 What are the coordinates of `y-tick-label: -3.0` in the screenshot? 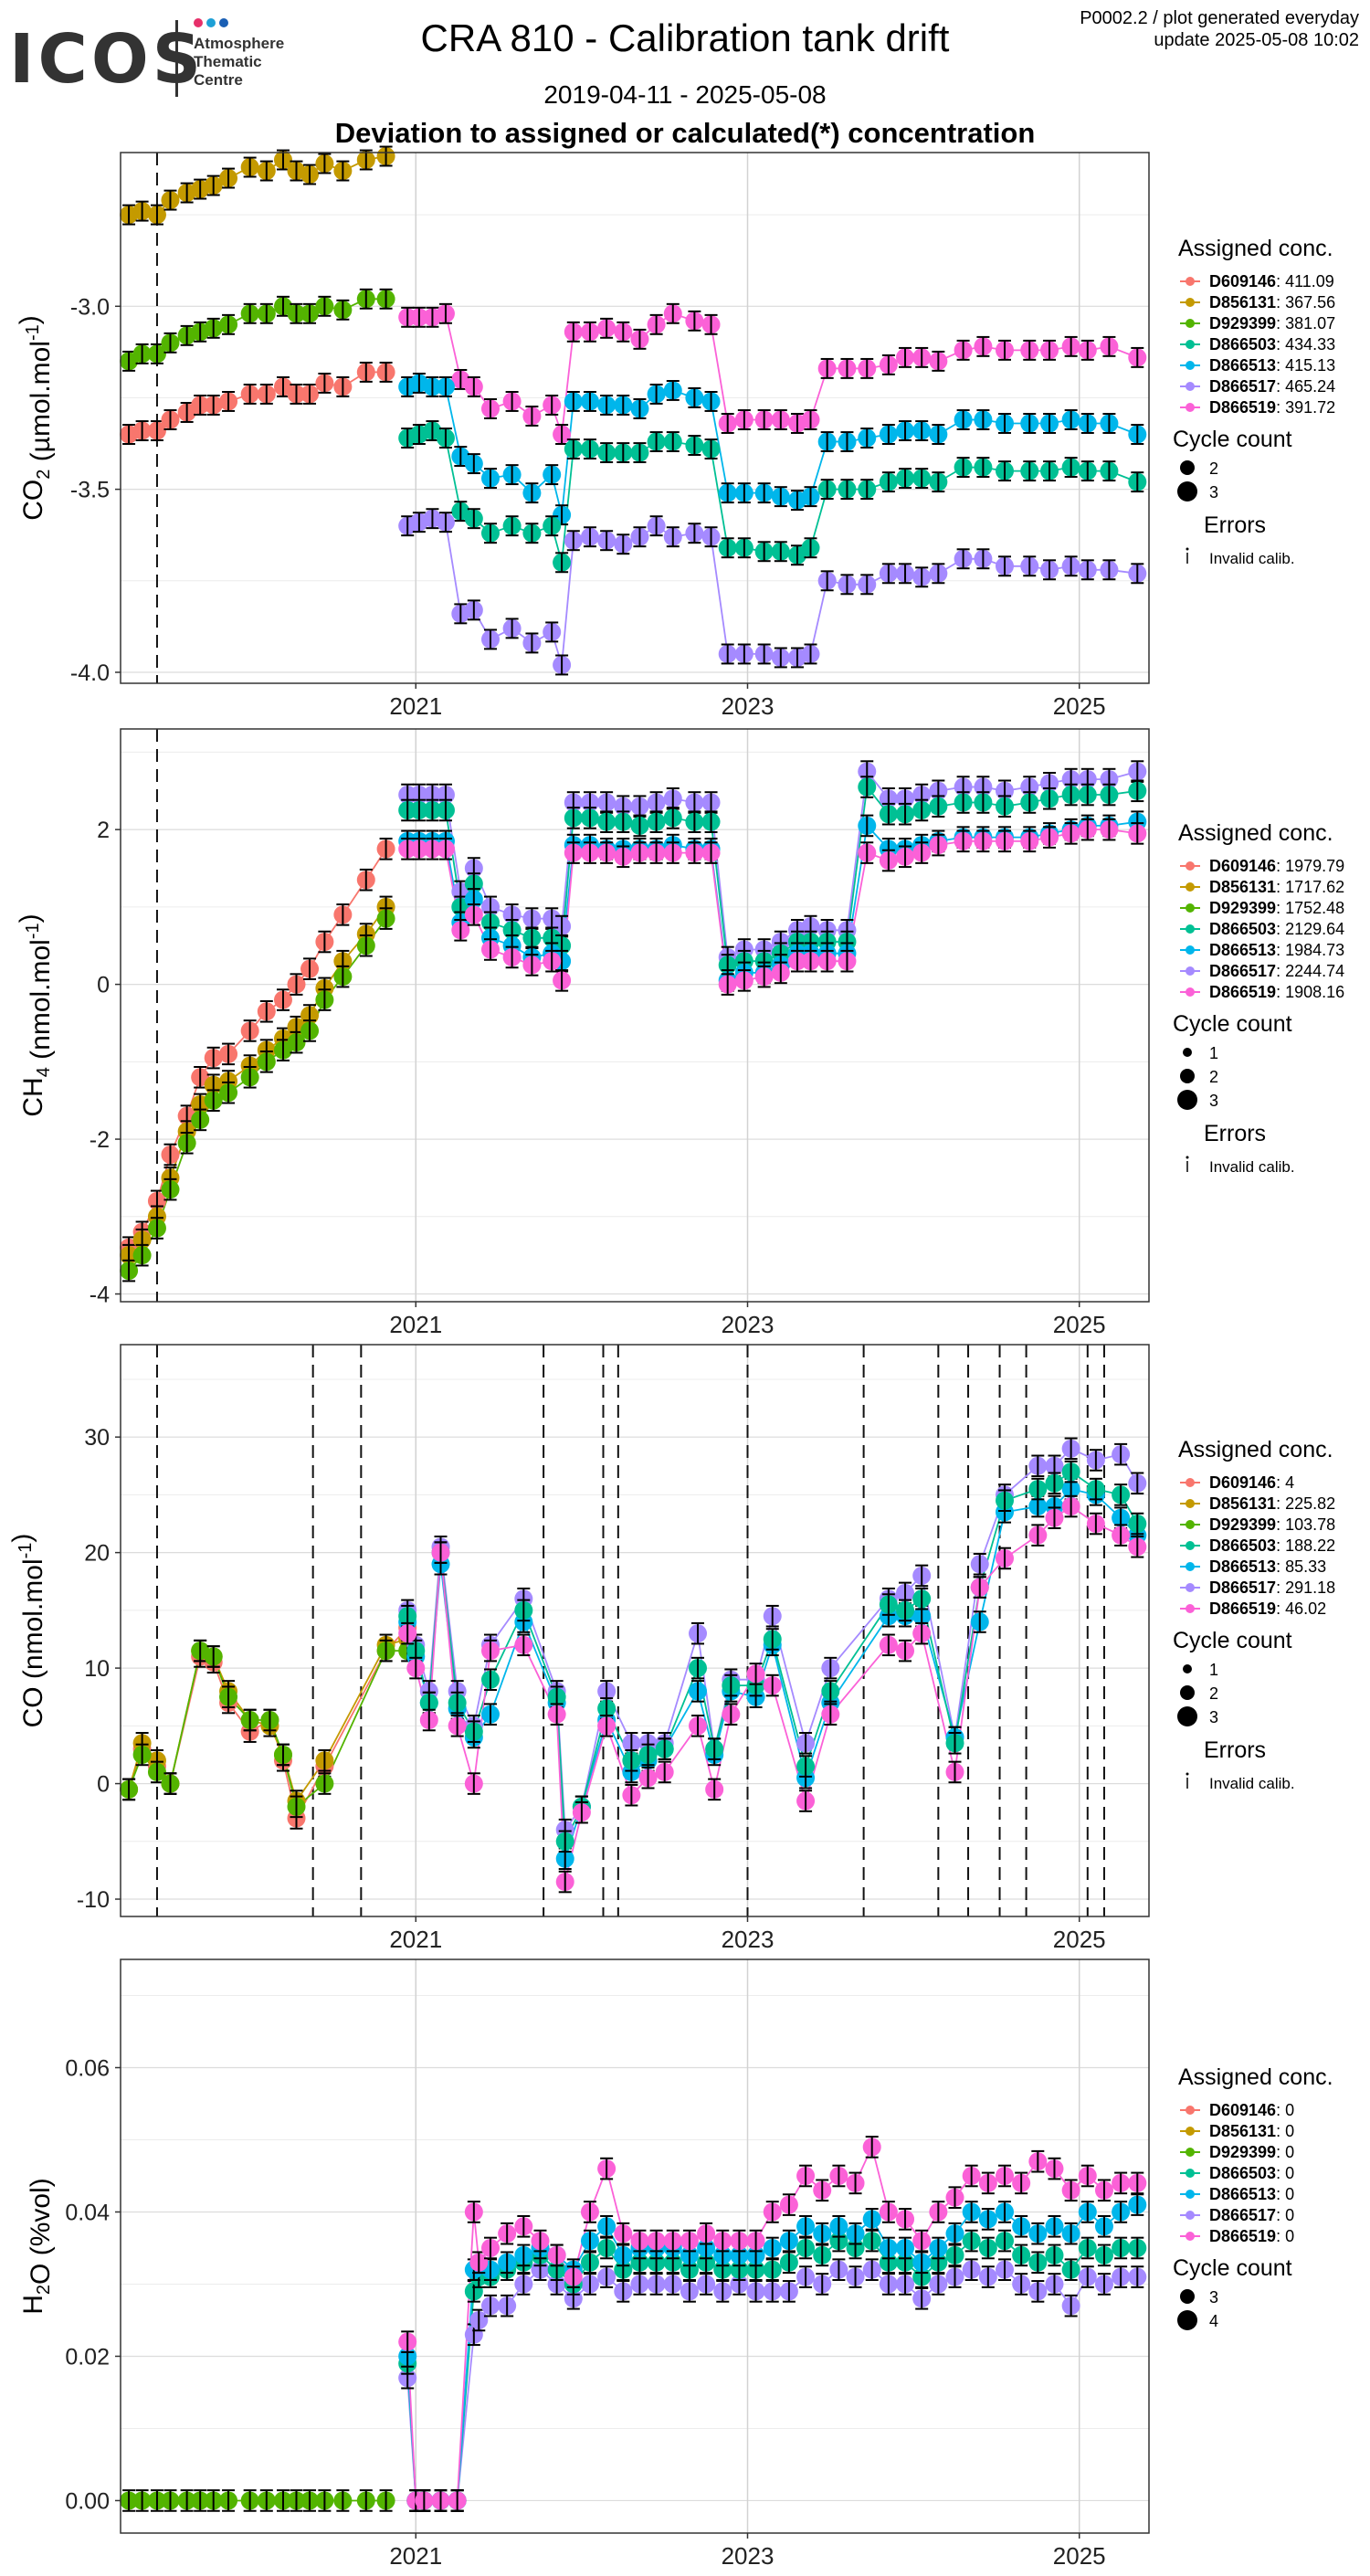 It's located at (90, 307).